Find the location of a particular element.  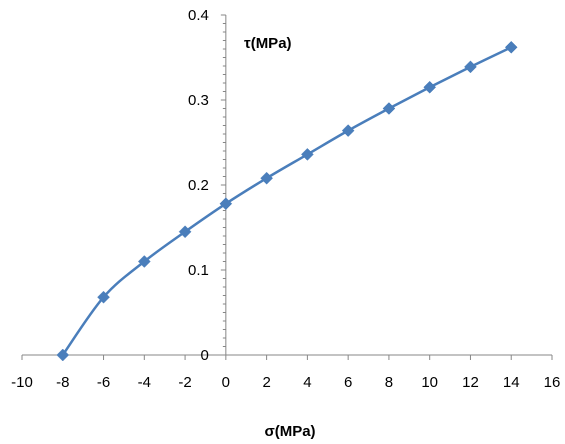

x-tick-label: 8 is located at coordinates (389, 382).